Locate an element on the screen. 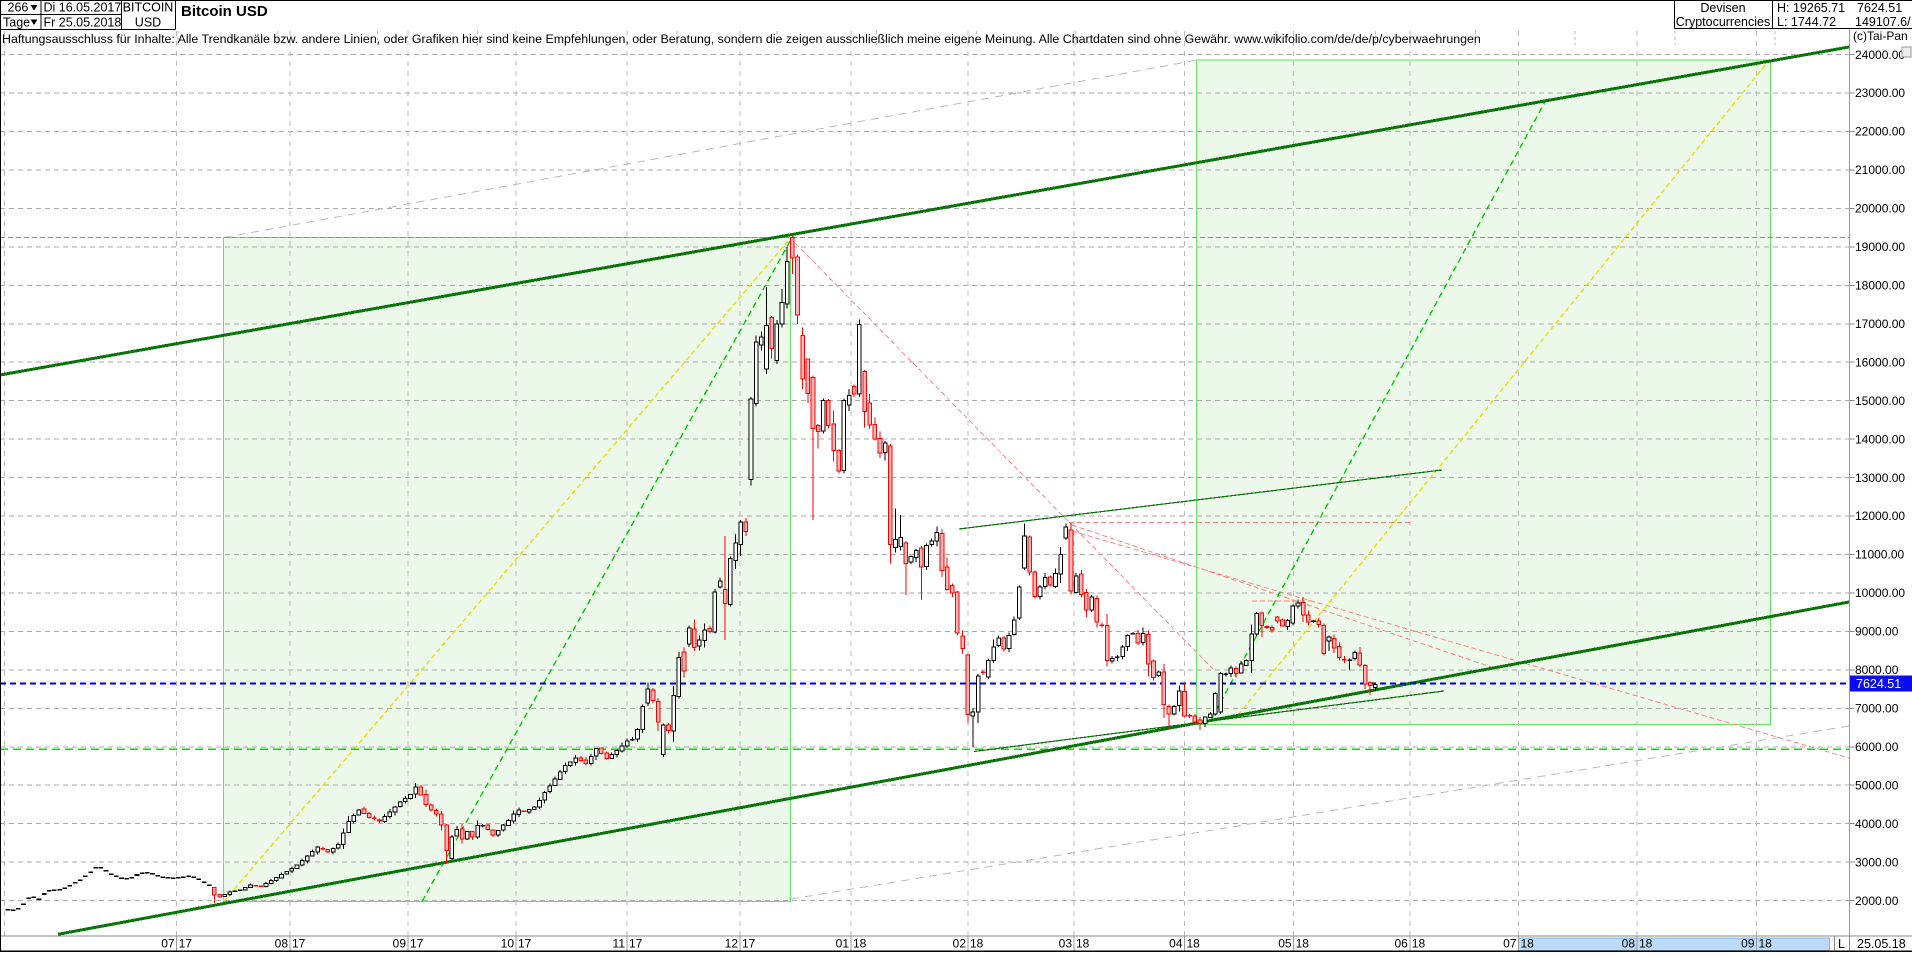  svg-text: 14000.00 is located at coordinates (1880, 439).